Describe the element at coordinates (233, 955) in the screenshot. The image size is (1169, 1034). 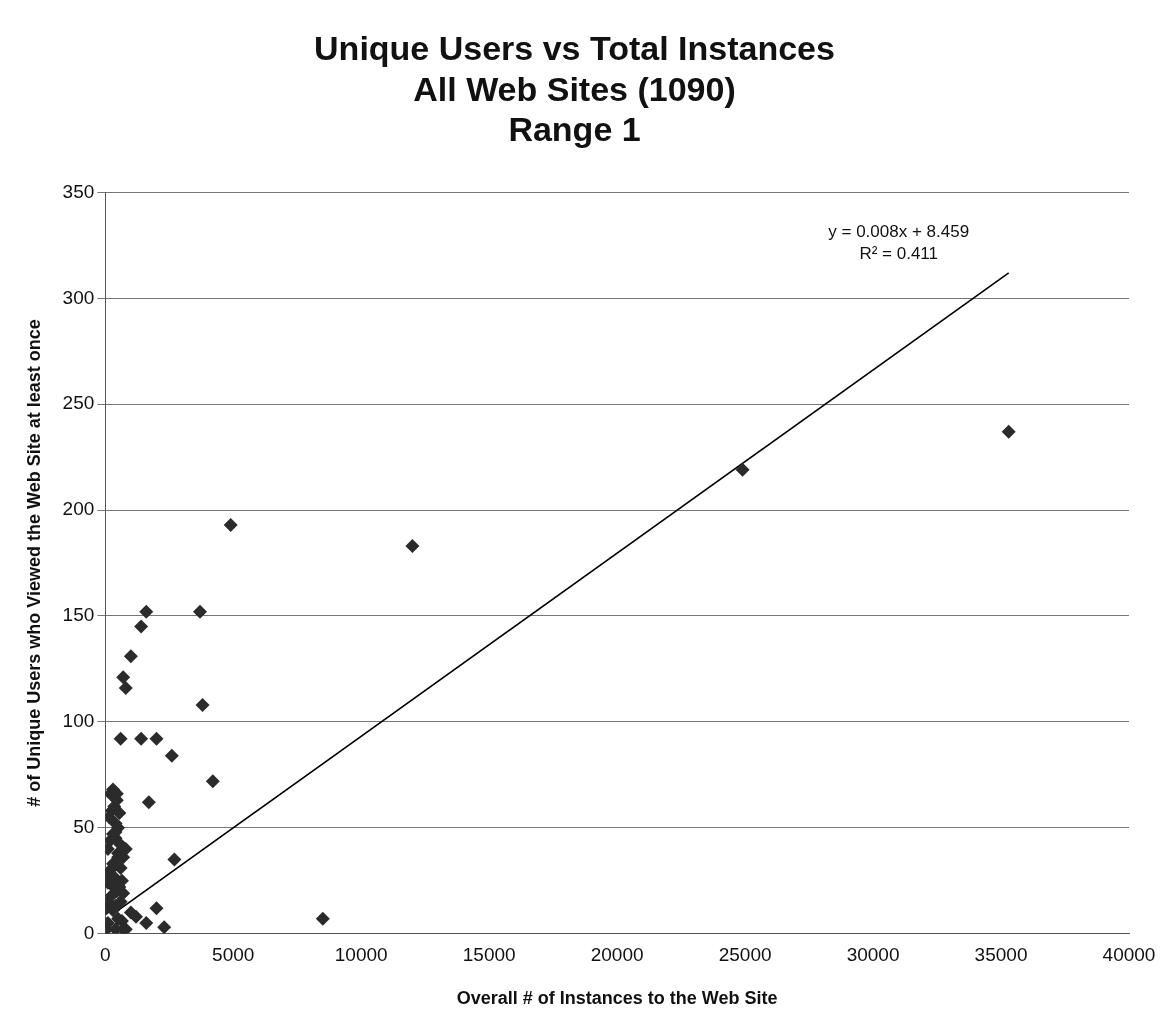
I see `x-tick-label: 5000` at that location.